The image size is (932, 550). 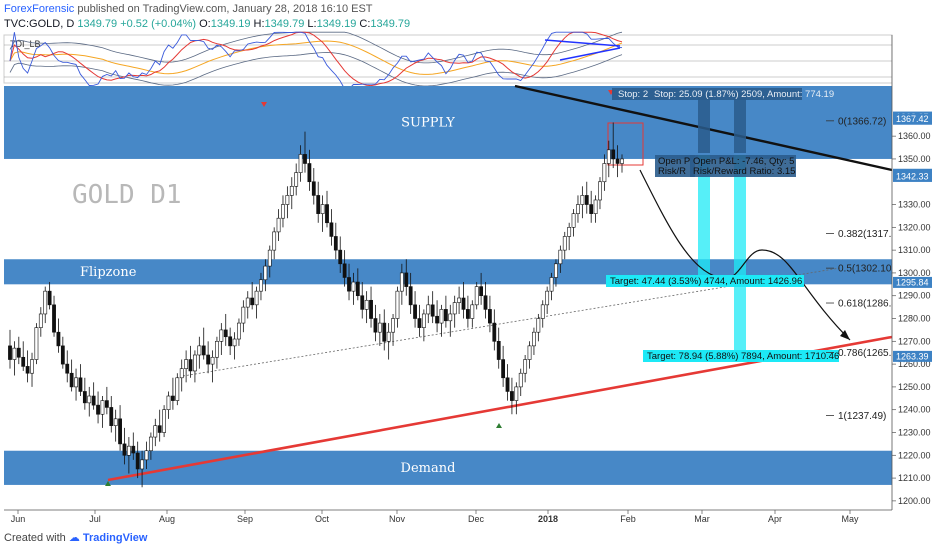 I want to click on footer: Created with ☁ TradingView, so click(x=75, y=537).